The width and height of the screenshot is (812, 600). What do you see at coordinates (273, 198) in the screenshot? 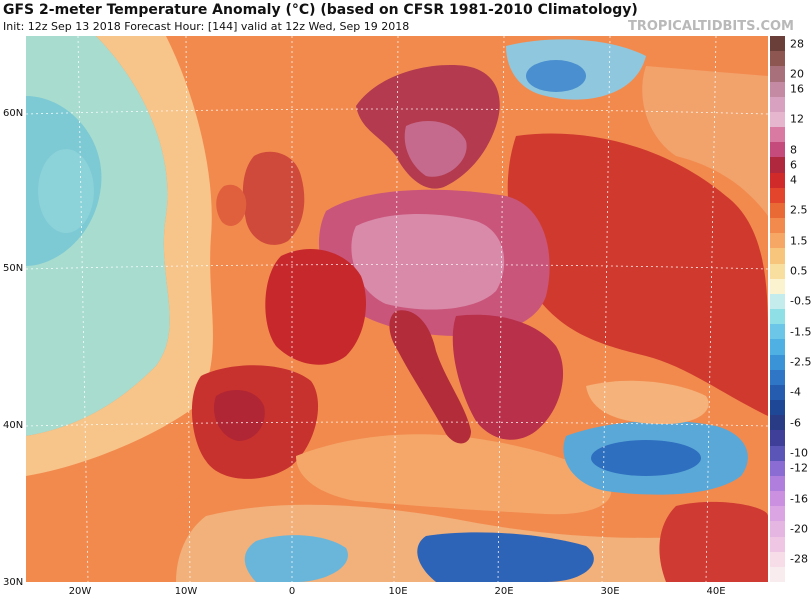
I see `great-britain` at bounding box center [273, 198].